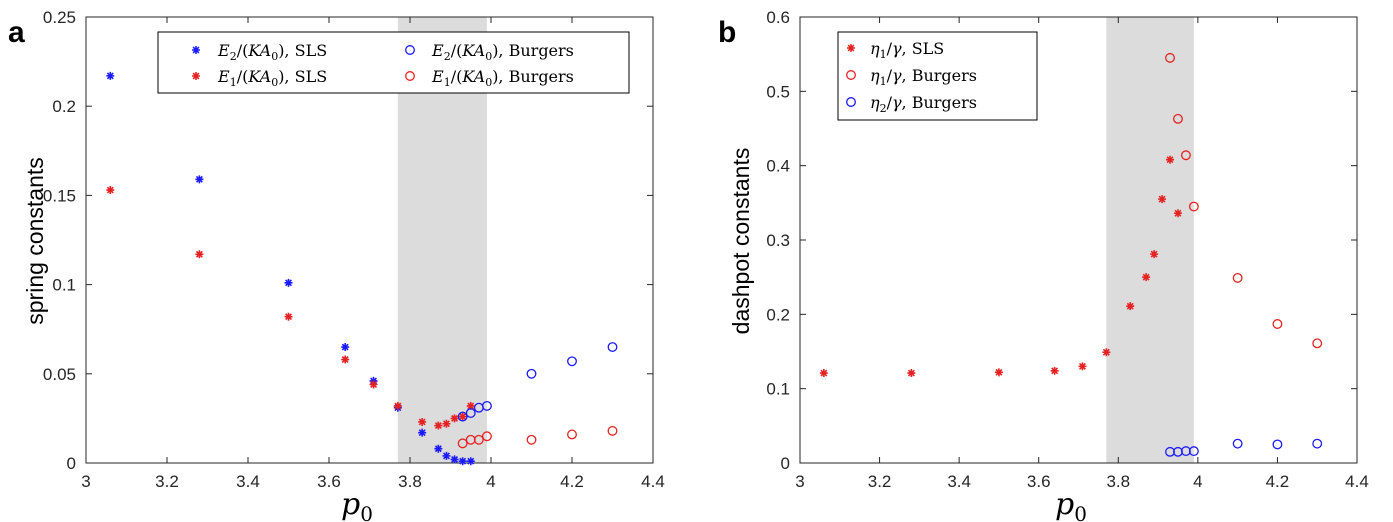  I want to click on panel-b-x-tick-label: 3.8, so click(1118, 481).